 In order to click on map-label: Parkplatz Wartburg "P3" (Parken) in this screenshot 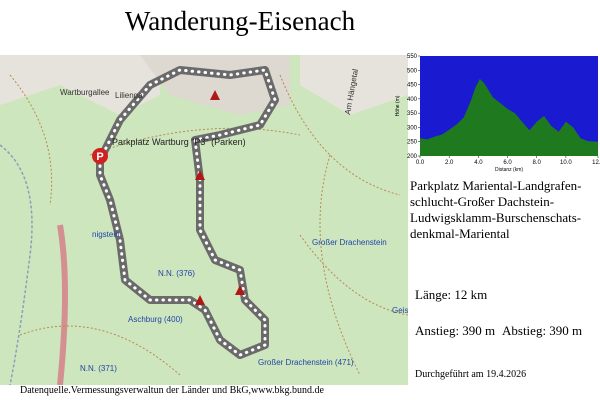, I will do `click(179, 142)`.